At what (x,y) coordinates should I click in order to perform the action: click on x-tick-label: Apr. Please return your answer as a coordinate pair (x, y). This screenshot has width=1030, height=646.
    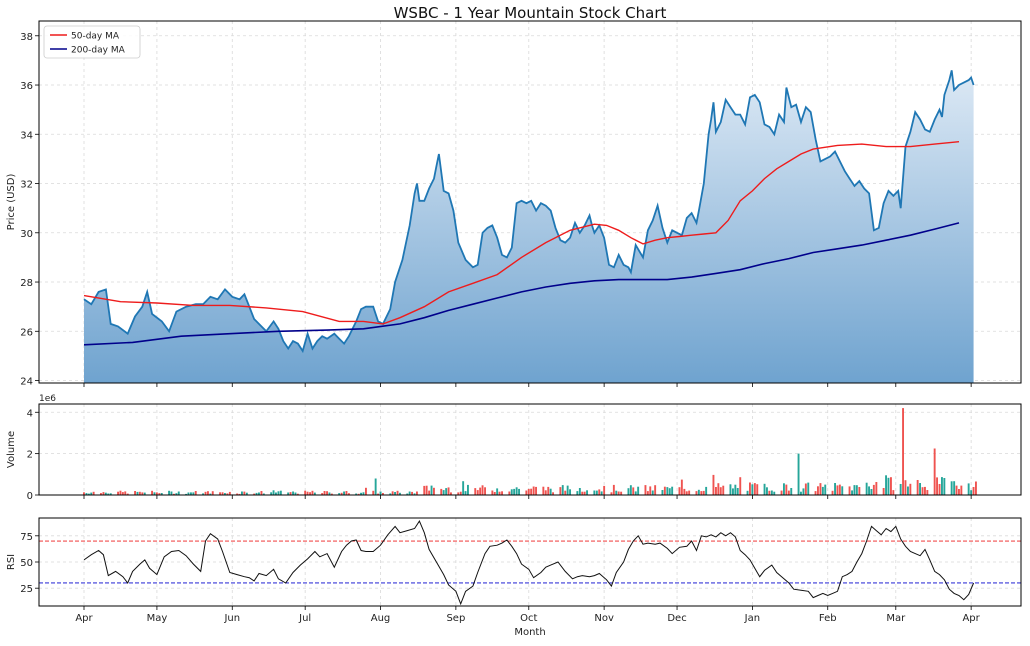
    Looking at the image, I should click on (971, 618).